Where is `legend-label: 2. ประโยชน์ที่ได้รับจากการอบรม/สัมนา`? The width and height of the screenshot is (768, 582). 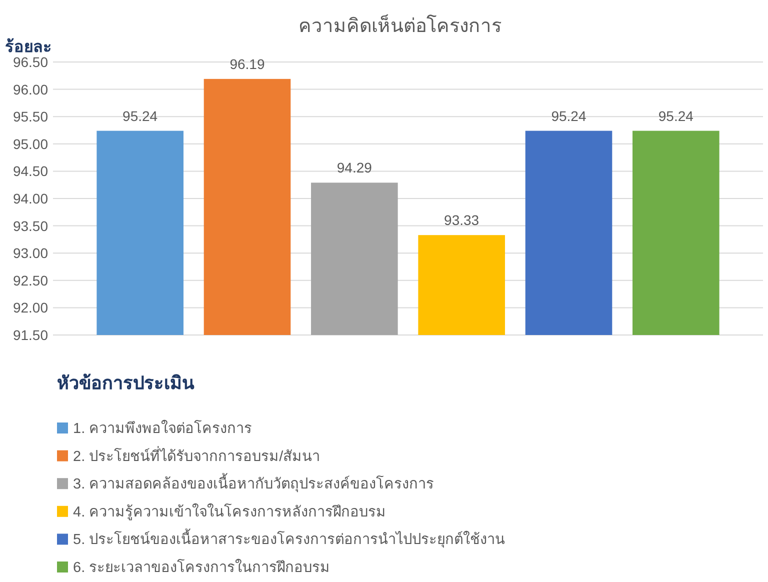 legend-label: 2. ประโยชน์ที่ได้รับจากการอบรม/สัมนา is located at coordinates (196, 456).